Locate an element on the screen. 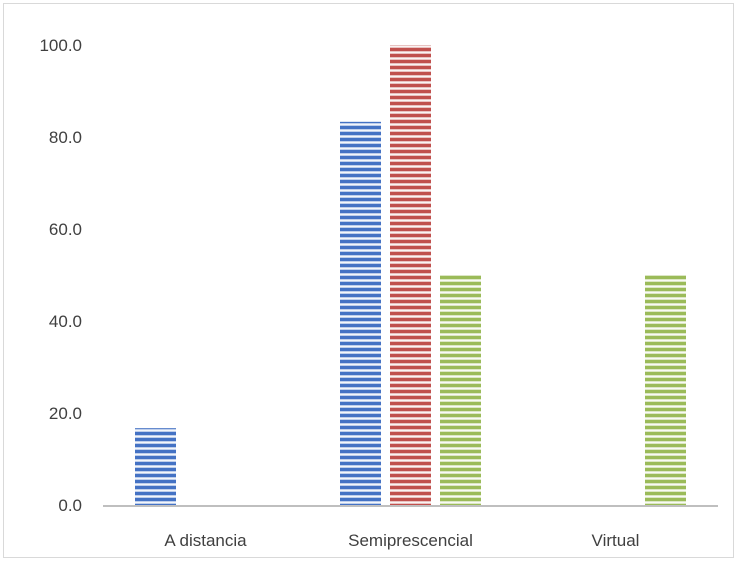  y-tick-label: 0.0 is located at coordinates (70, 505).